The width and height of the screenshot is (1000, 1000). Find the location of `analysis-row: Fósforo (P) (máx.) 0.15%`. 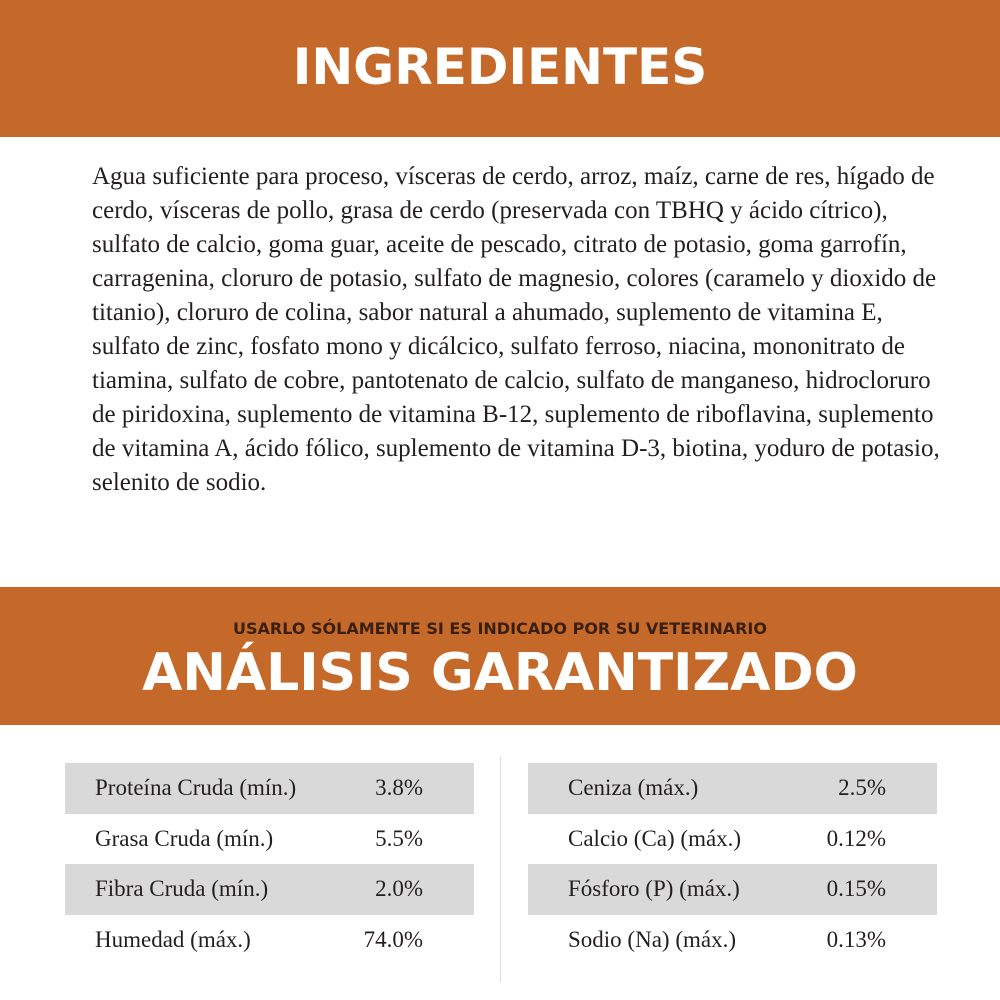

analysis-row: Fósforo (P) (máx.) 0.15% is located at coordinates (732, 889).